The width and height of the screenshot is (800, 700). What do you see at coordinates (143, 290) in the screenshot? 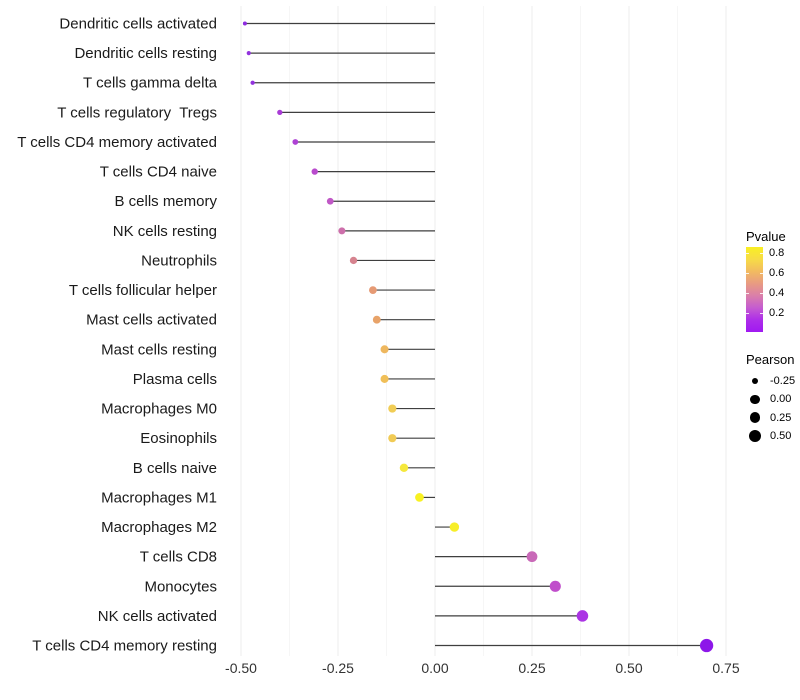
I see `category-label: T cells follicular helper` at bounding box center [143, 290].